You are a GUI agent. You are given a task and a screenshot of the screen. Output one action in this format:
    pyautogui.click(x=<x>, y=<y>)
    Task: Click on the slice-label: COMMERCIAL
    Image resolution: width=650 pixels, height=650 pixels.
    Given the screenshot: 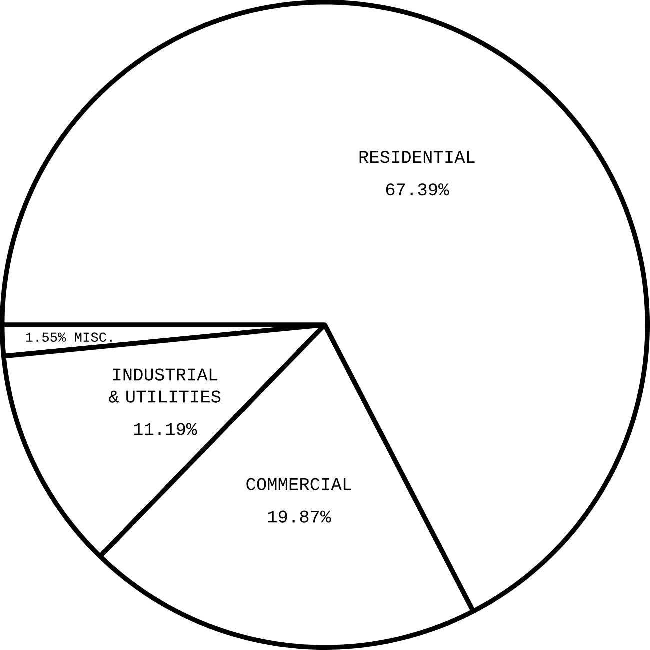 What is the action you would take?
    pyautogui.click(x=299, y=484)
    